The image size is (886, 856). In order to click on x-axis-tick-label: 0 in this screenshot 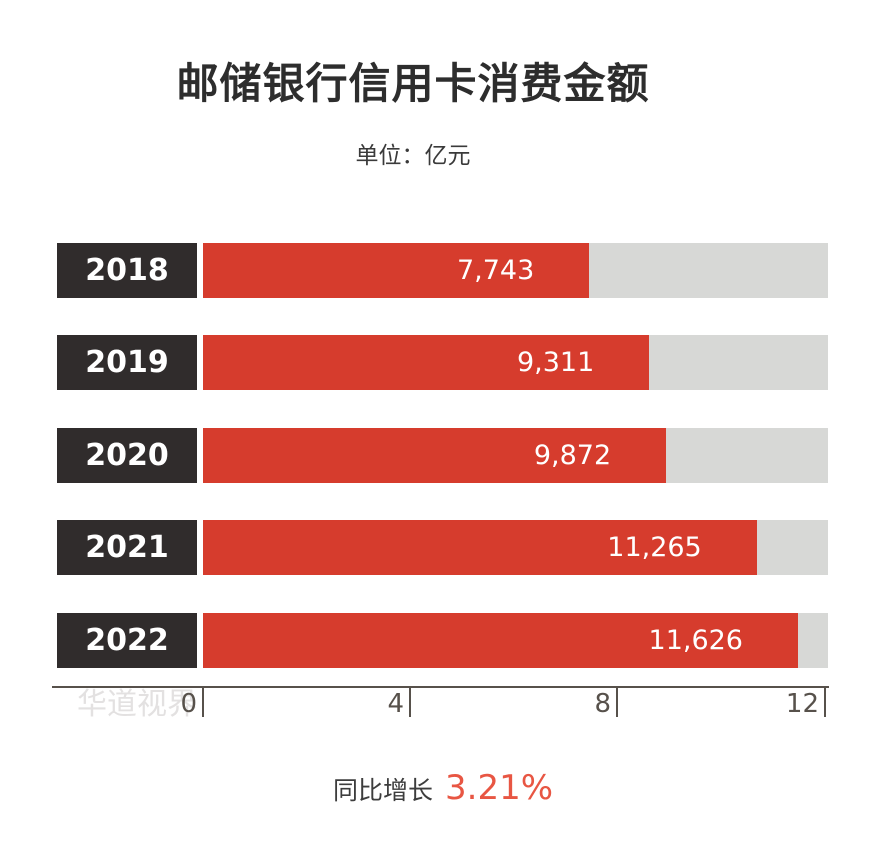, I will do `click(188, 704)`.